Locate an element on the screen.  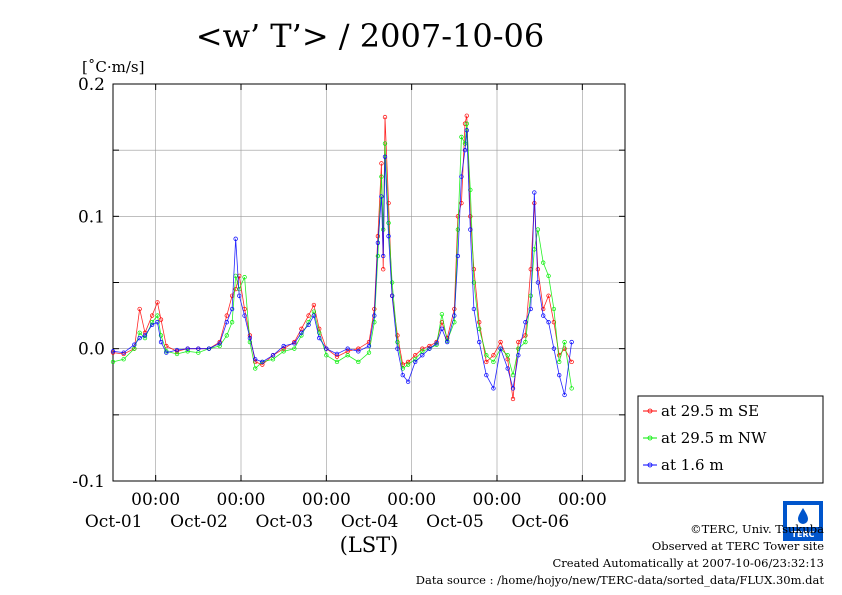
x-axis-label: (LST) is located at coordinates (369, 545).